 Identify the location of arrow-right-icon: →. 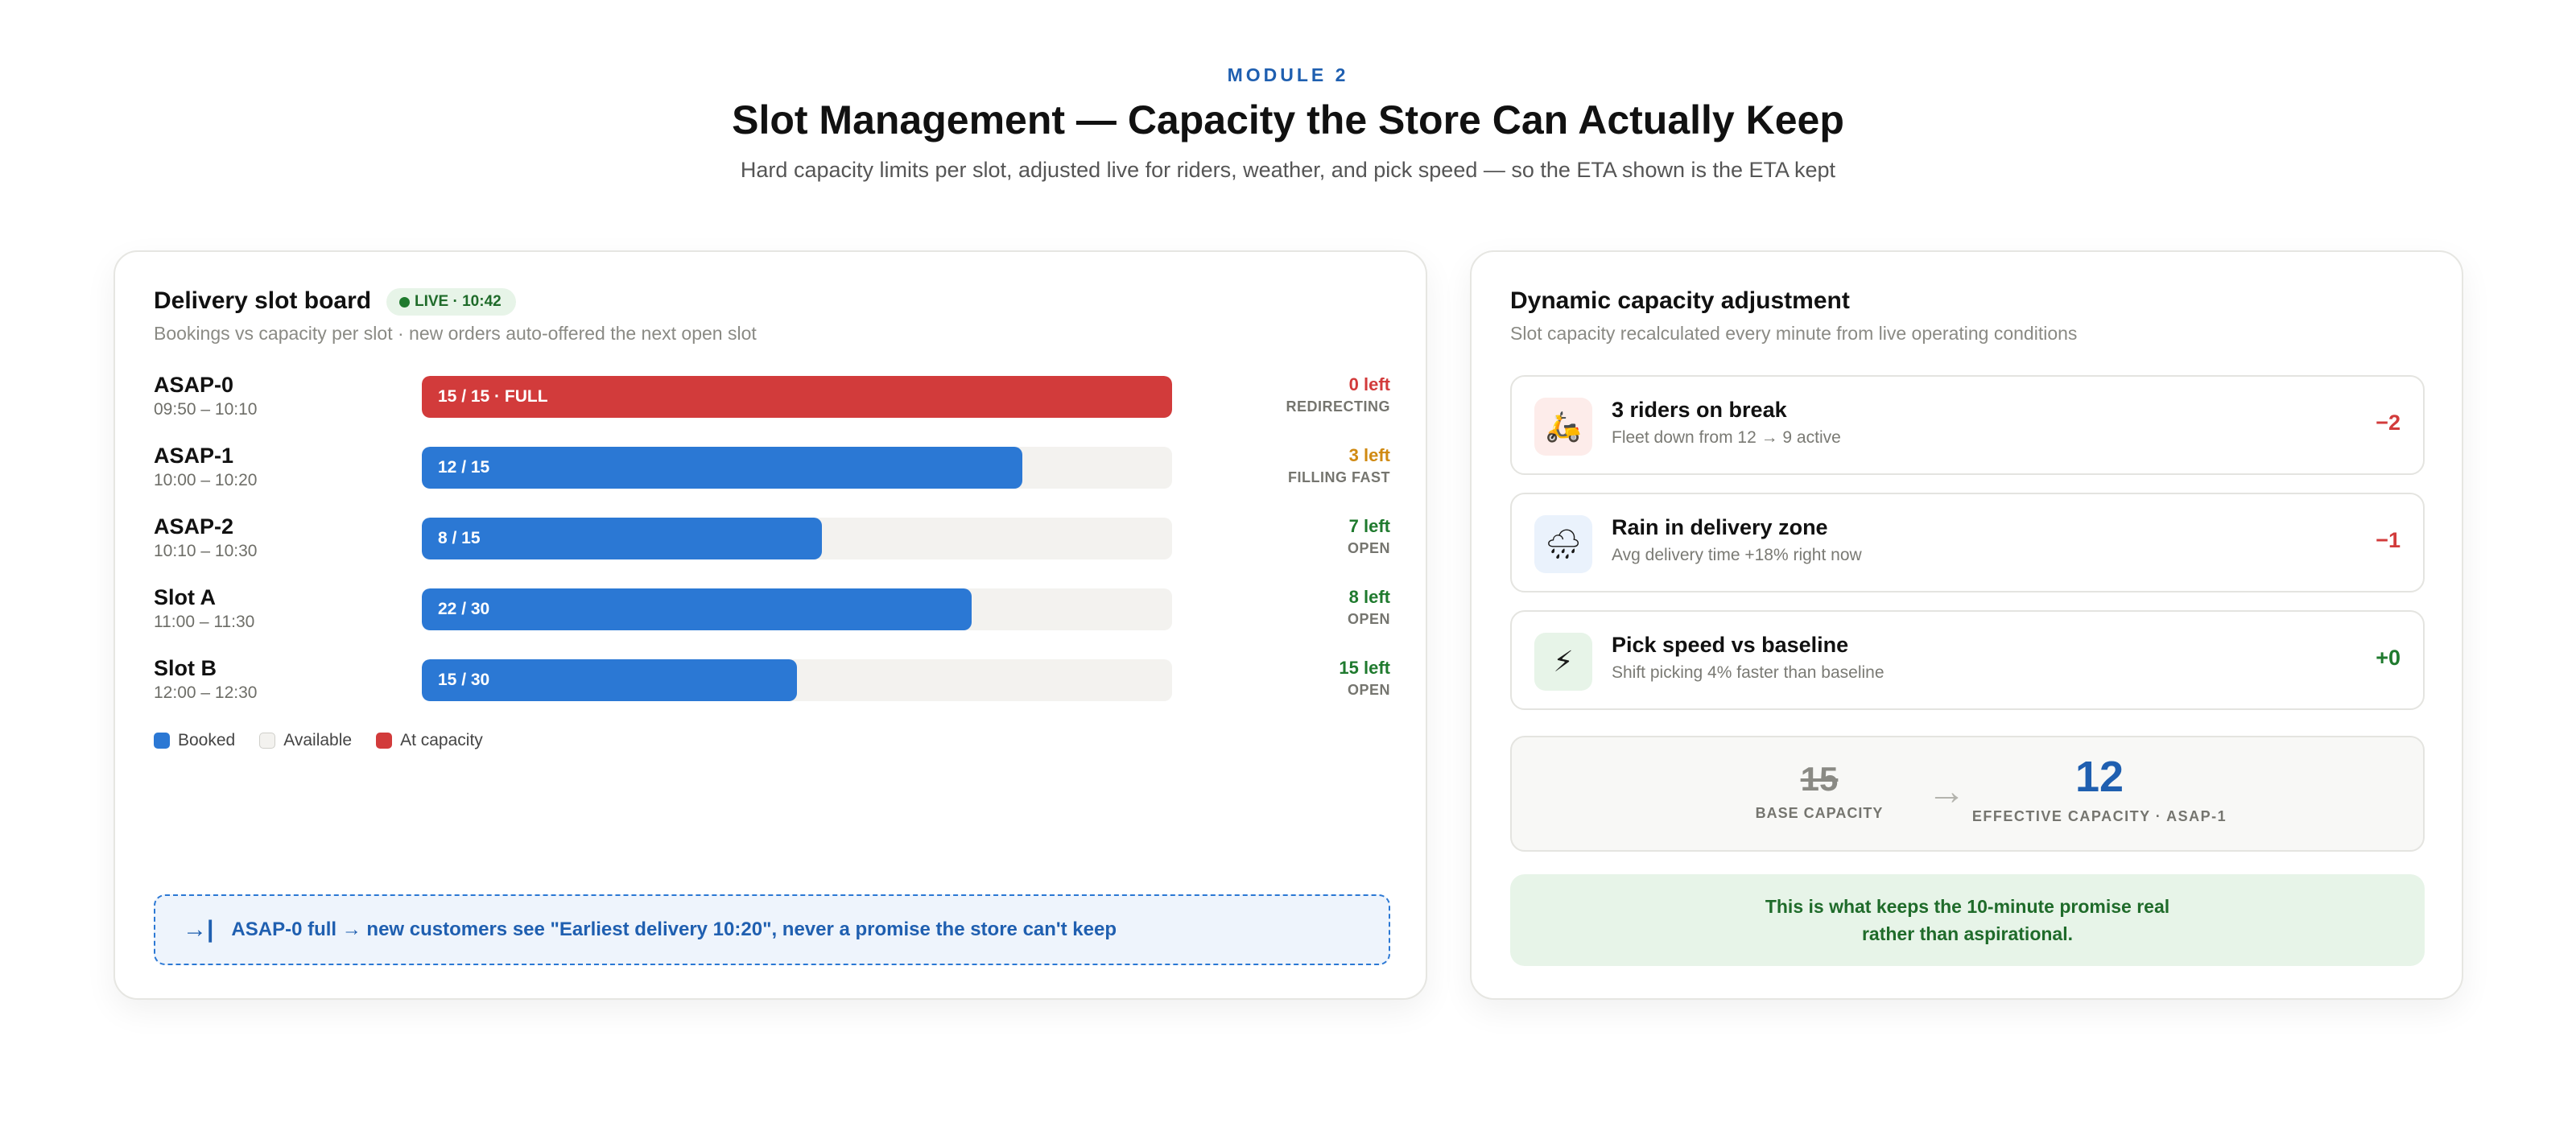
(1946, 791).